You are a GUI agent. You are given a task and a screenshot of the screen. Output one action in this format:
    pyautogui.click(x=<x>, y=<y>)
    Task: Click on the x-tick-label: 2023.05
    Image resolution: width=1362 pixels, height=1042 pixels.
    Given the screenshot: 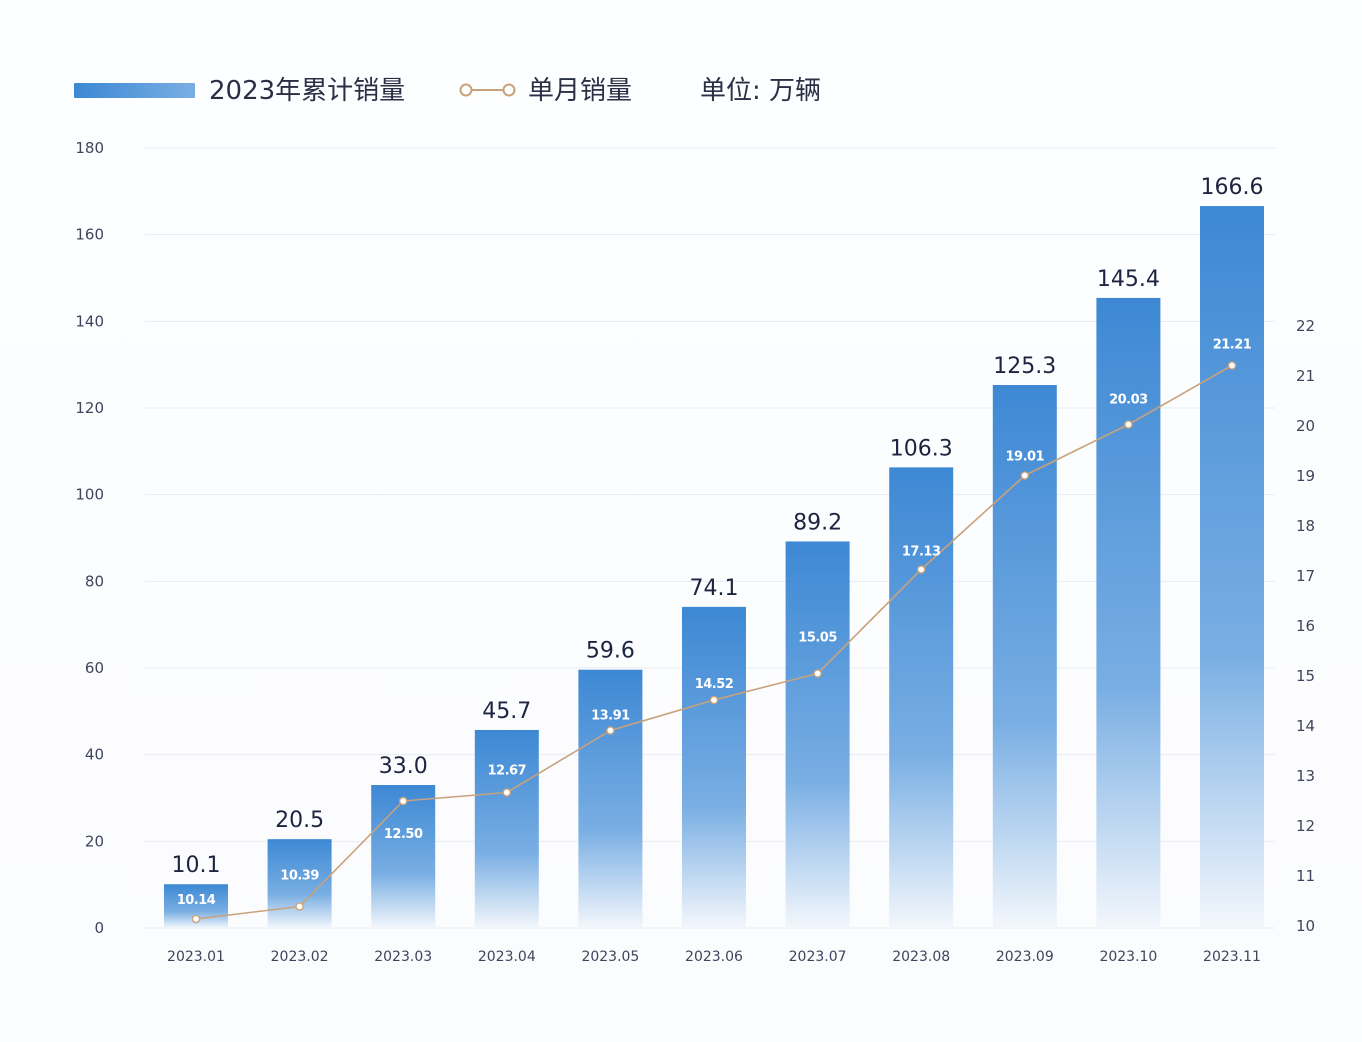 What is the action you would take?
    pyautogui.click(x=610, y=957)
    